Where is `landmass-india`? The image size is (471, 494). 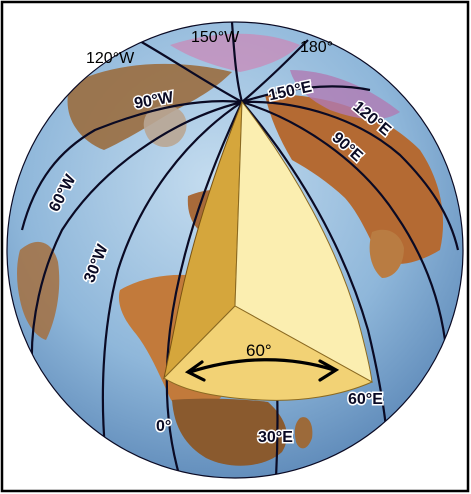
landmass-india is located at coordinates (386, 253).